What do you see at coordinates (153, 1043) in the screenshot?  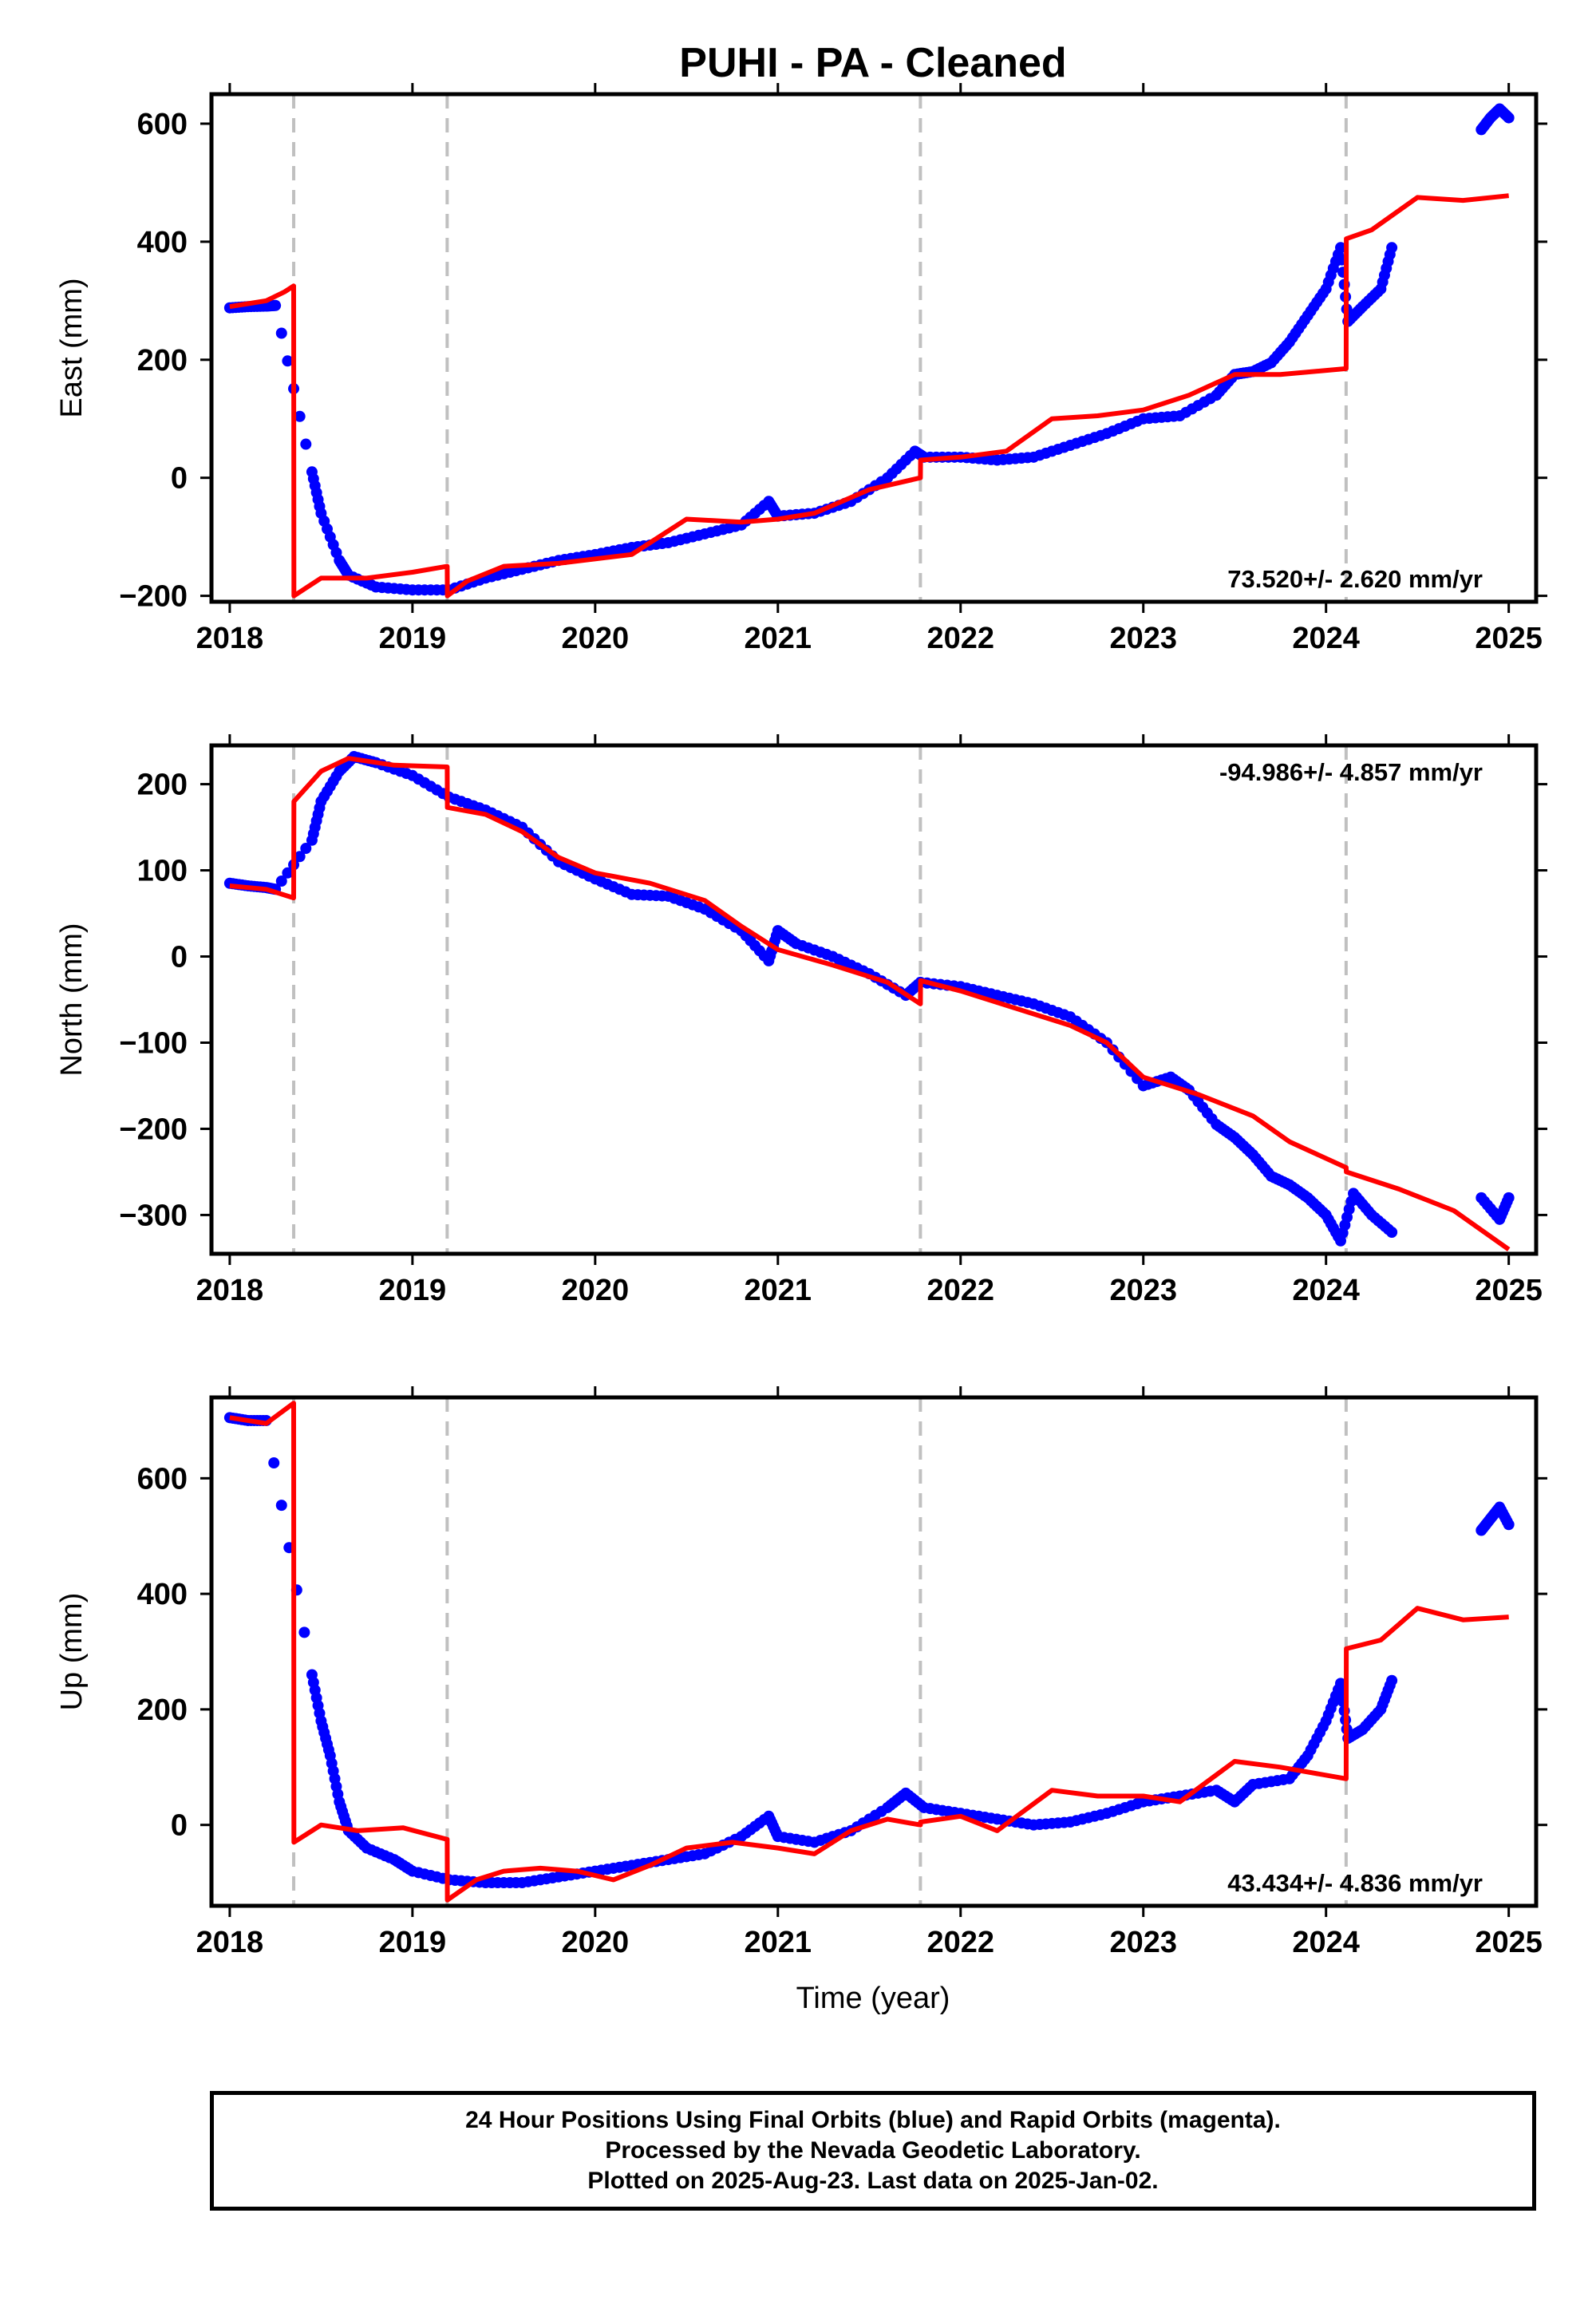 I see `y-tick-label: −100` at bounding box center [153, 1043].